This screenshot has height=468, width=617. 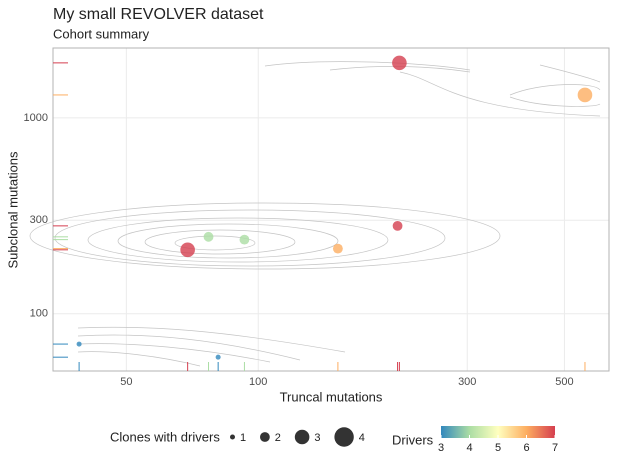 What do you see at coordinates (555, 448) in the screenshot?
I see `color-legend-label: 7` at bounding box center [555, 448].